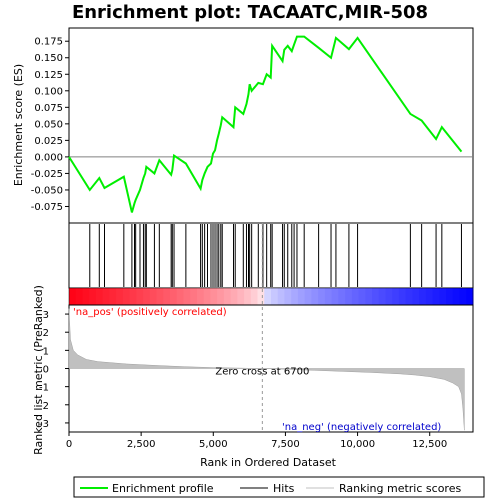  Describe the element at coordinates (429, 444) in the screenshot. I see `x-tick-label: 12,500` at that location.